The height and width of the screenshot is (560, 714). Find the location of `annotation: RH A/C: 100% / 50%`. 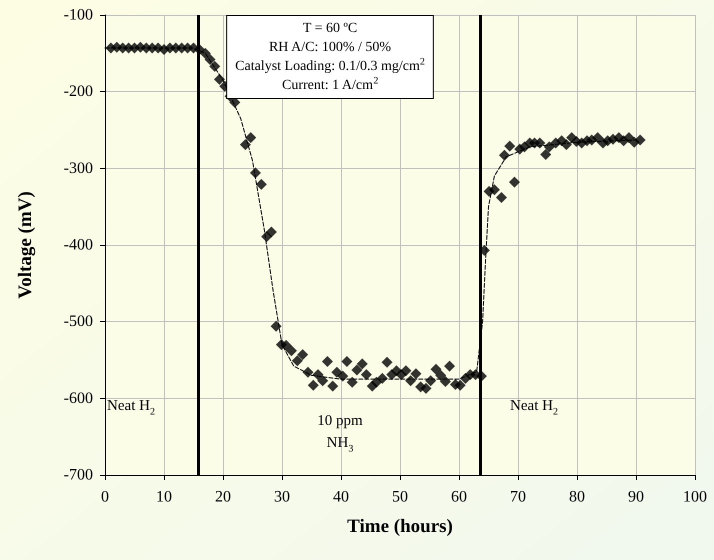

annotation: RH A/C: 100% / 50% is located at coordinates (330, 47).